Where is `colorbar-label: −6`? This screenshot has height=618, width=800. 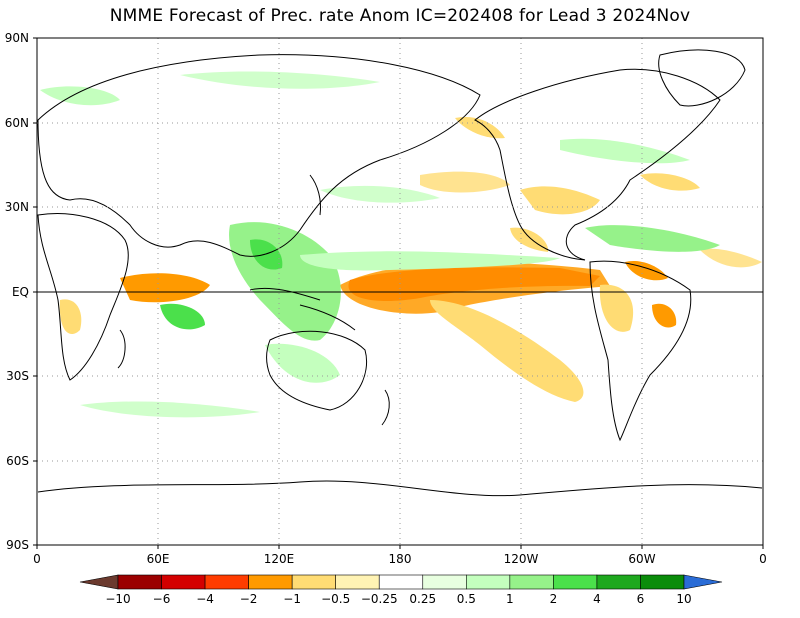
colorbar-label: −6 is located at coordinates (162, 599).